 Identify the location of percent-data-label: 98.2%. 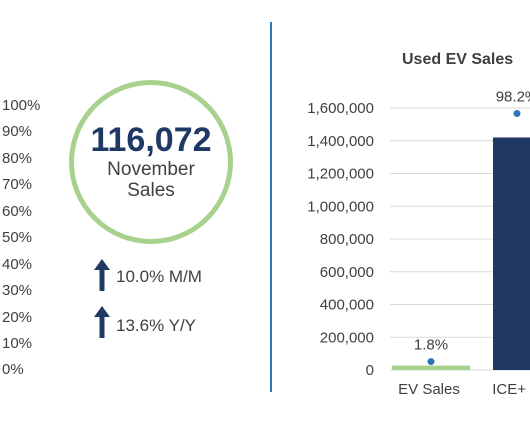
(513, 96).